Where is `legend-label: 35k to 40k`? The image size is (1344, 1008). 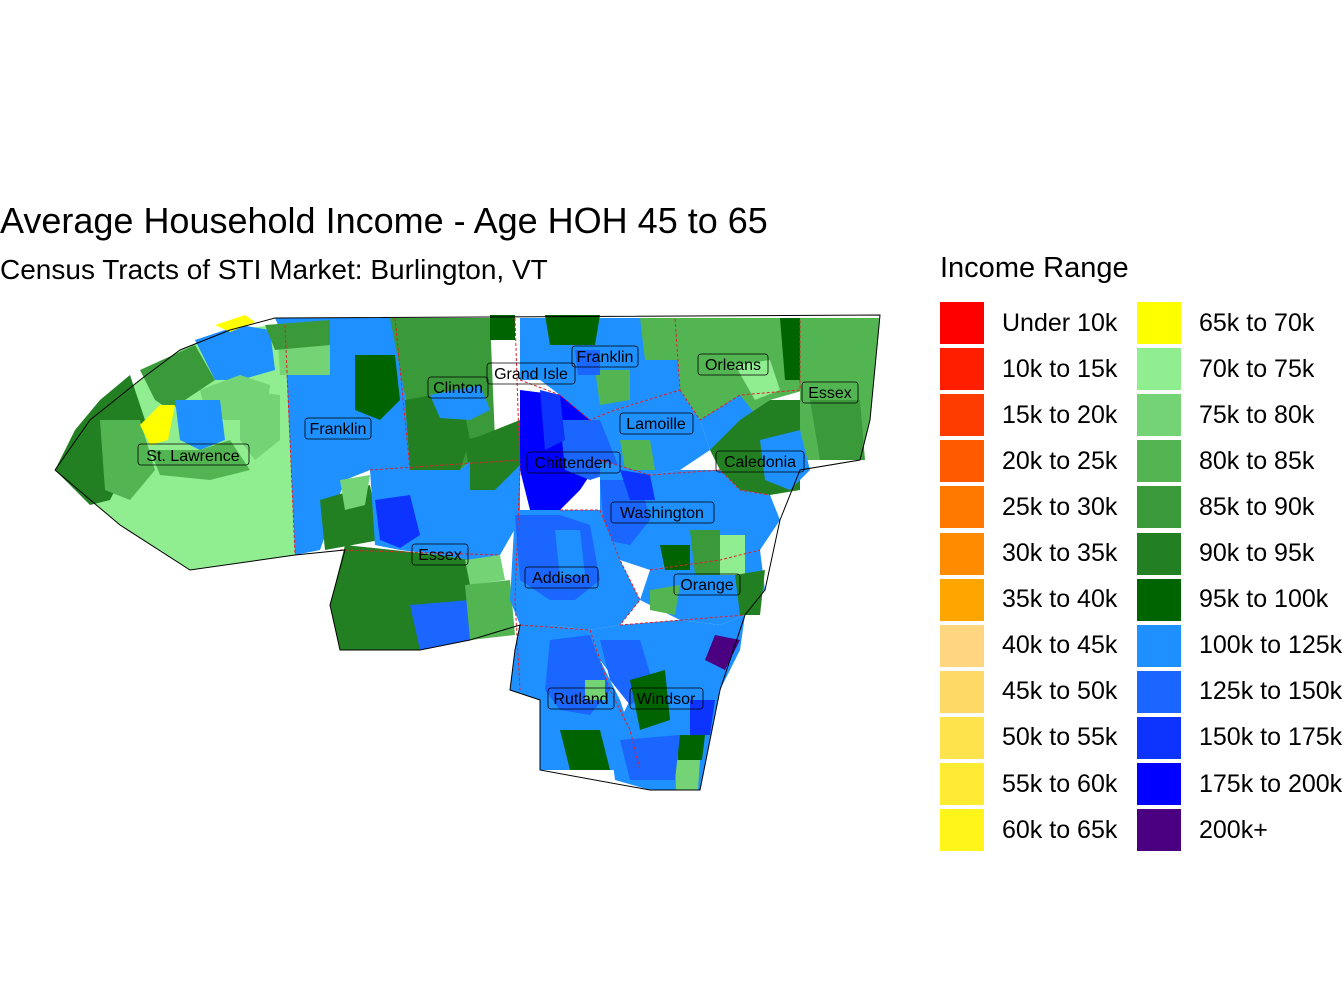
legend-label: 35k to 40k is located at coordinates (1060, 599).